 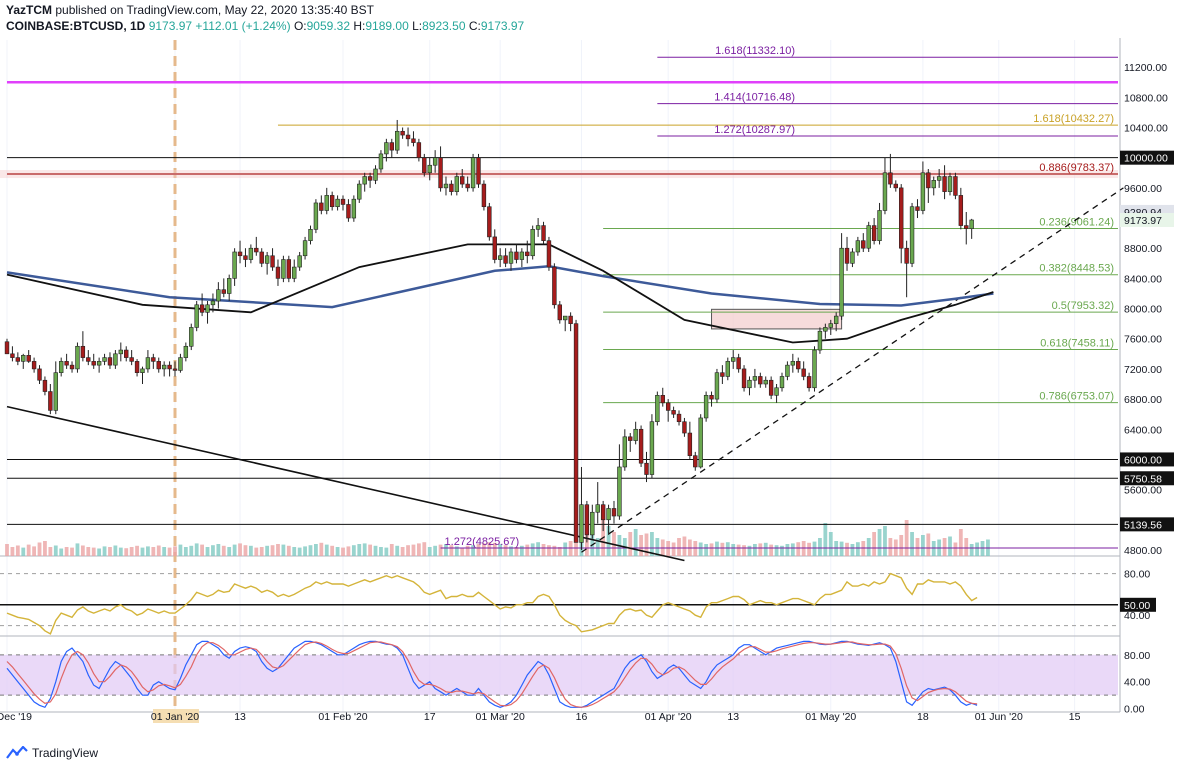 What do you see at coordinates (16, 717) in the screenshot?
I see `time-tick-label: 01 Dec '19` at bounding box center [16, 717].